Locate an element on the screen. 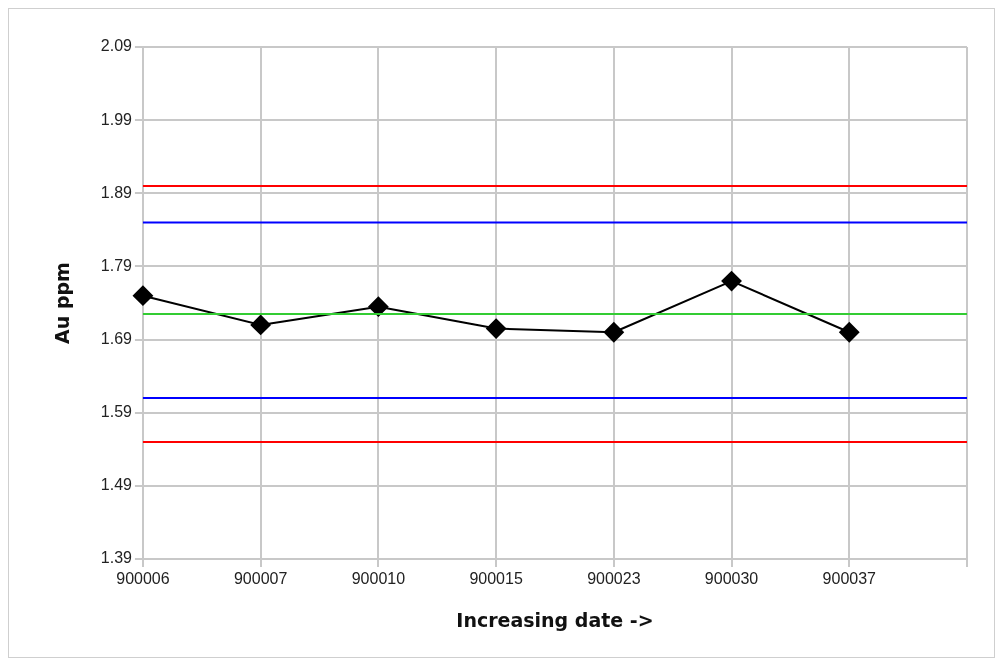 This screenshot has height=666, width=1003. x-tick-label: 900030 is located at coordinates (731, 579).